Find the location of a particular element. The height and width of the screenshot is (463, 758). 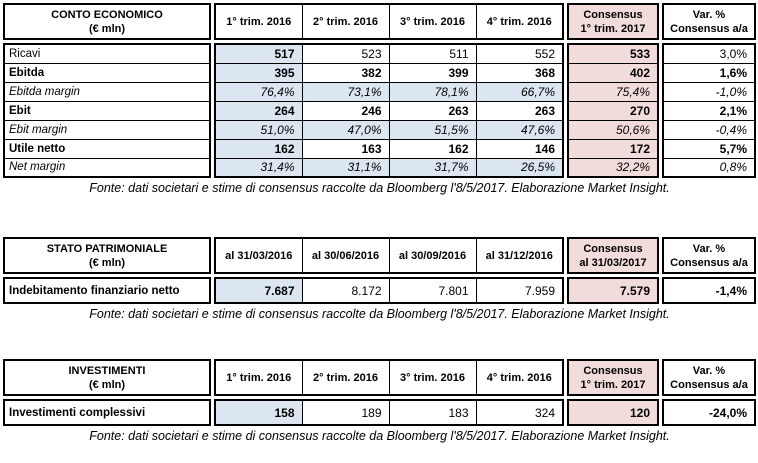

table-row: 3,0% is located at coordinates (709, 53).